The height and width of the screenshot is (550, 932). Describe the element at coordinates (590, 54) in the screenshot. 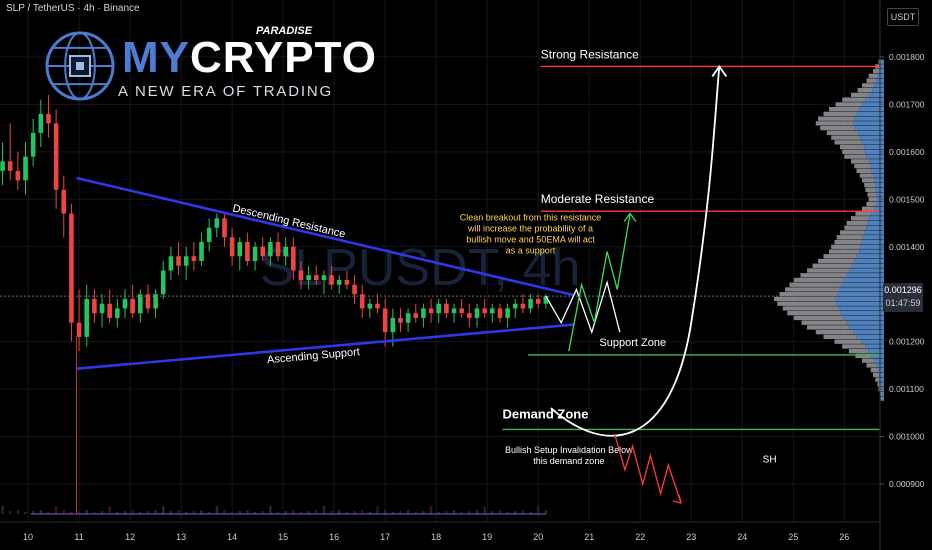

I see `strong-resistance-label: Strong Resistance` at that location.